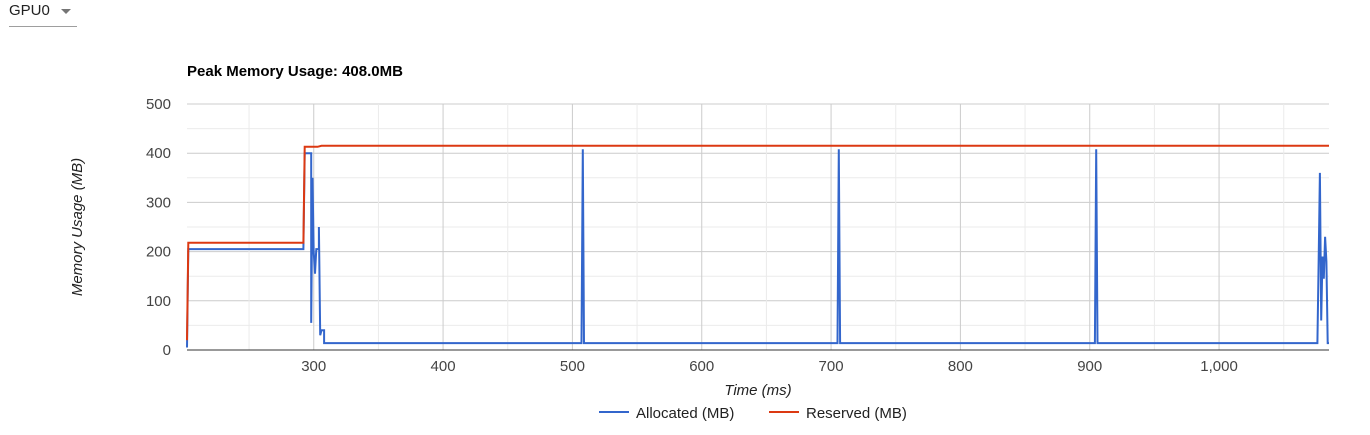 Image resolution: width=1370 pixels, height=435 pixels. I want to click on x-tick-label: 500, so click(572, 366).